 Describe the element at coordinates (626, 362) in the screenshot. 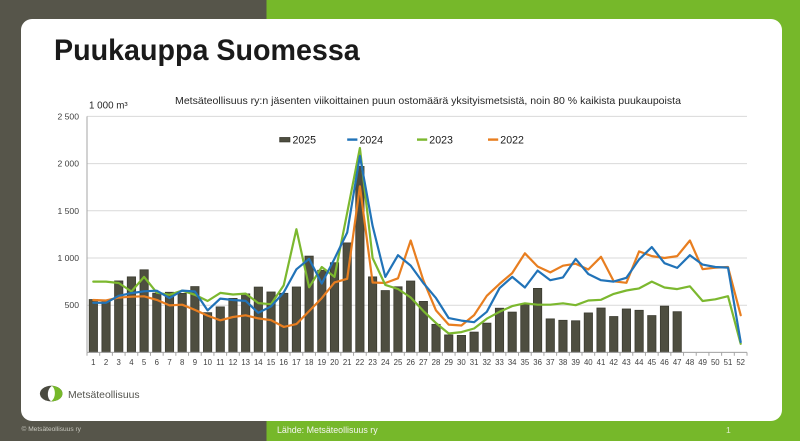

I see `svg-text: 43` at that location.